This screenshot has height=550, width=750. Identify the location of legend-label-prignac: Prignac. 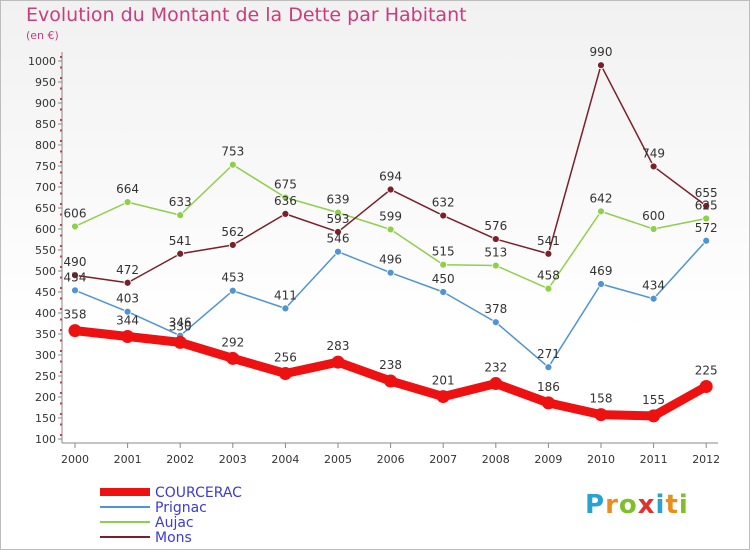
(181, 508).